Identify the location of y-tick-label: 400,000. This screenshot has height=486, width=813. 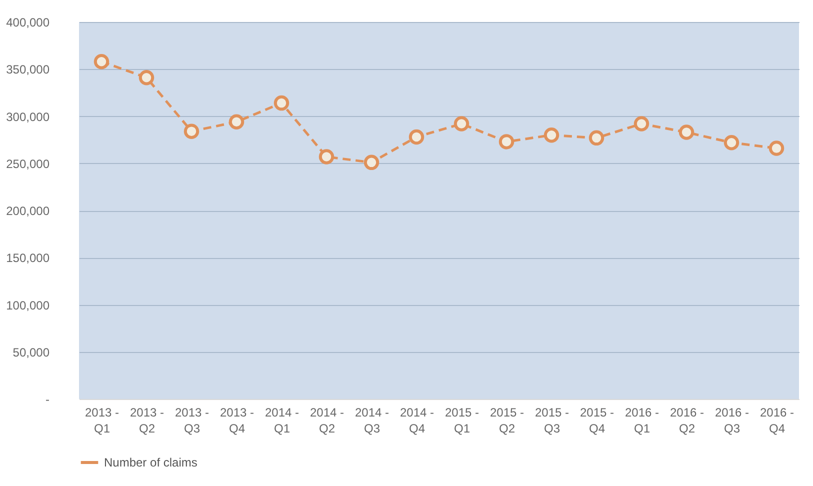
(28, 23).